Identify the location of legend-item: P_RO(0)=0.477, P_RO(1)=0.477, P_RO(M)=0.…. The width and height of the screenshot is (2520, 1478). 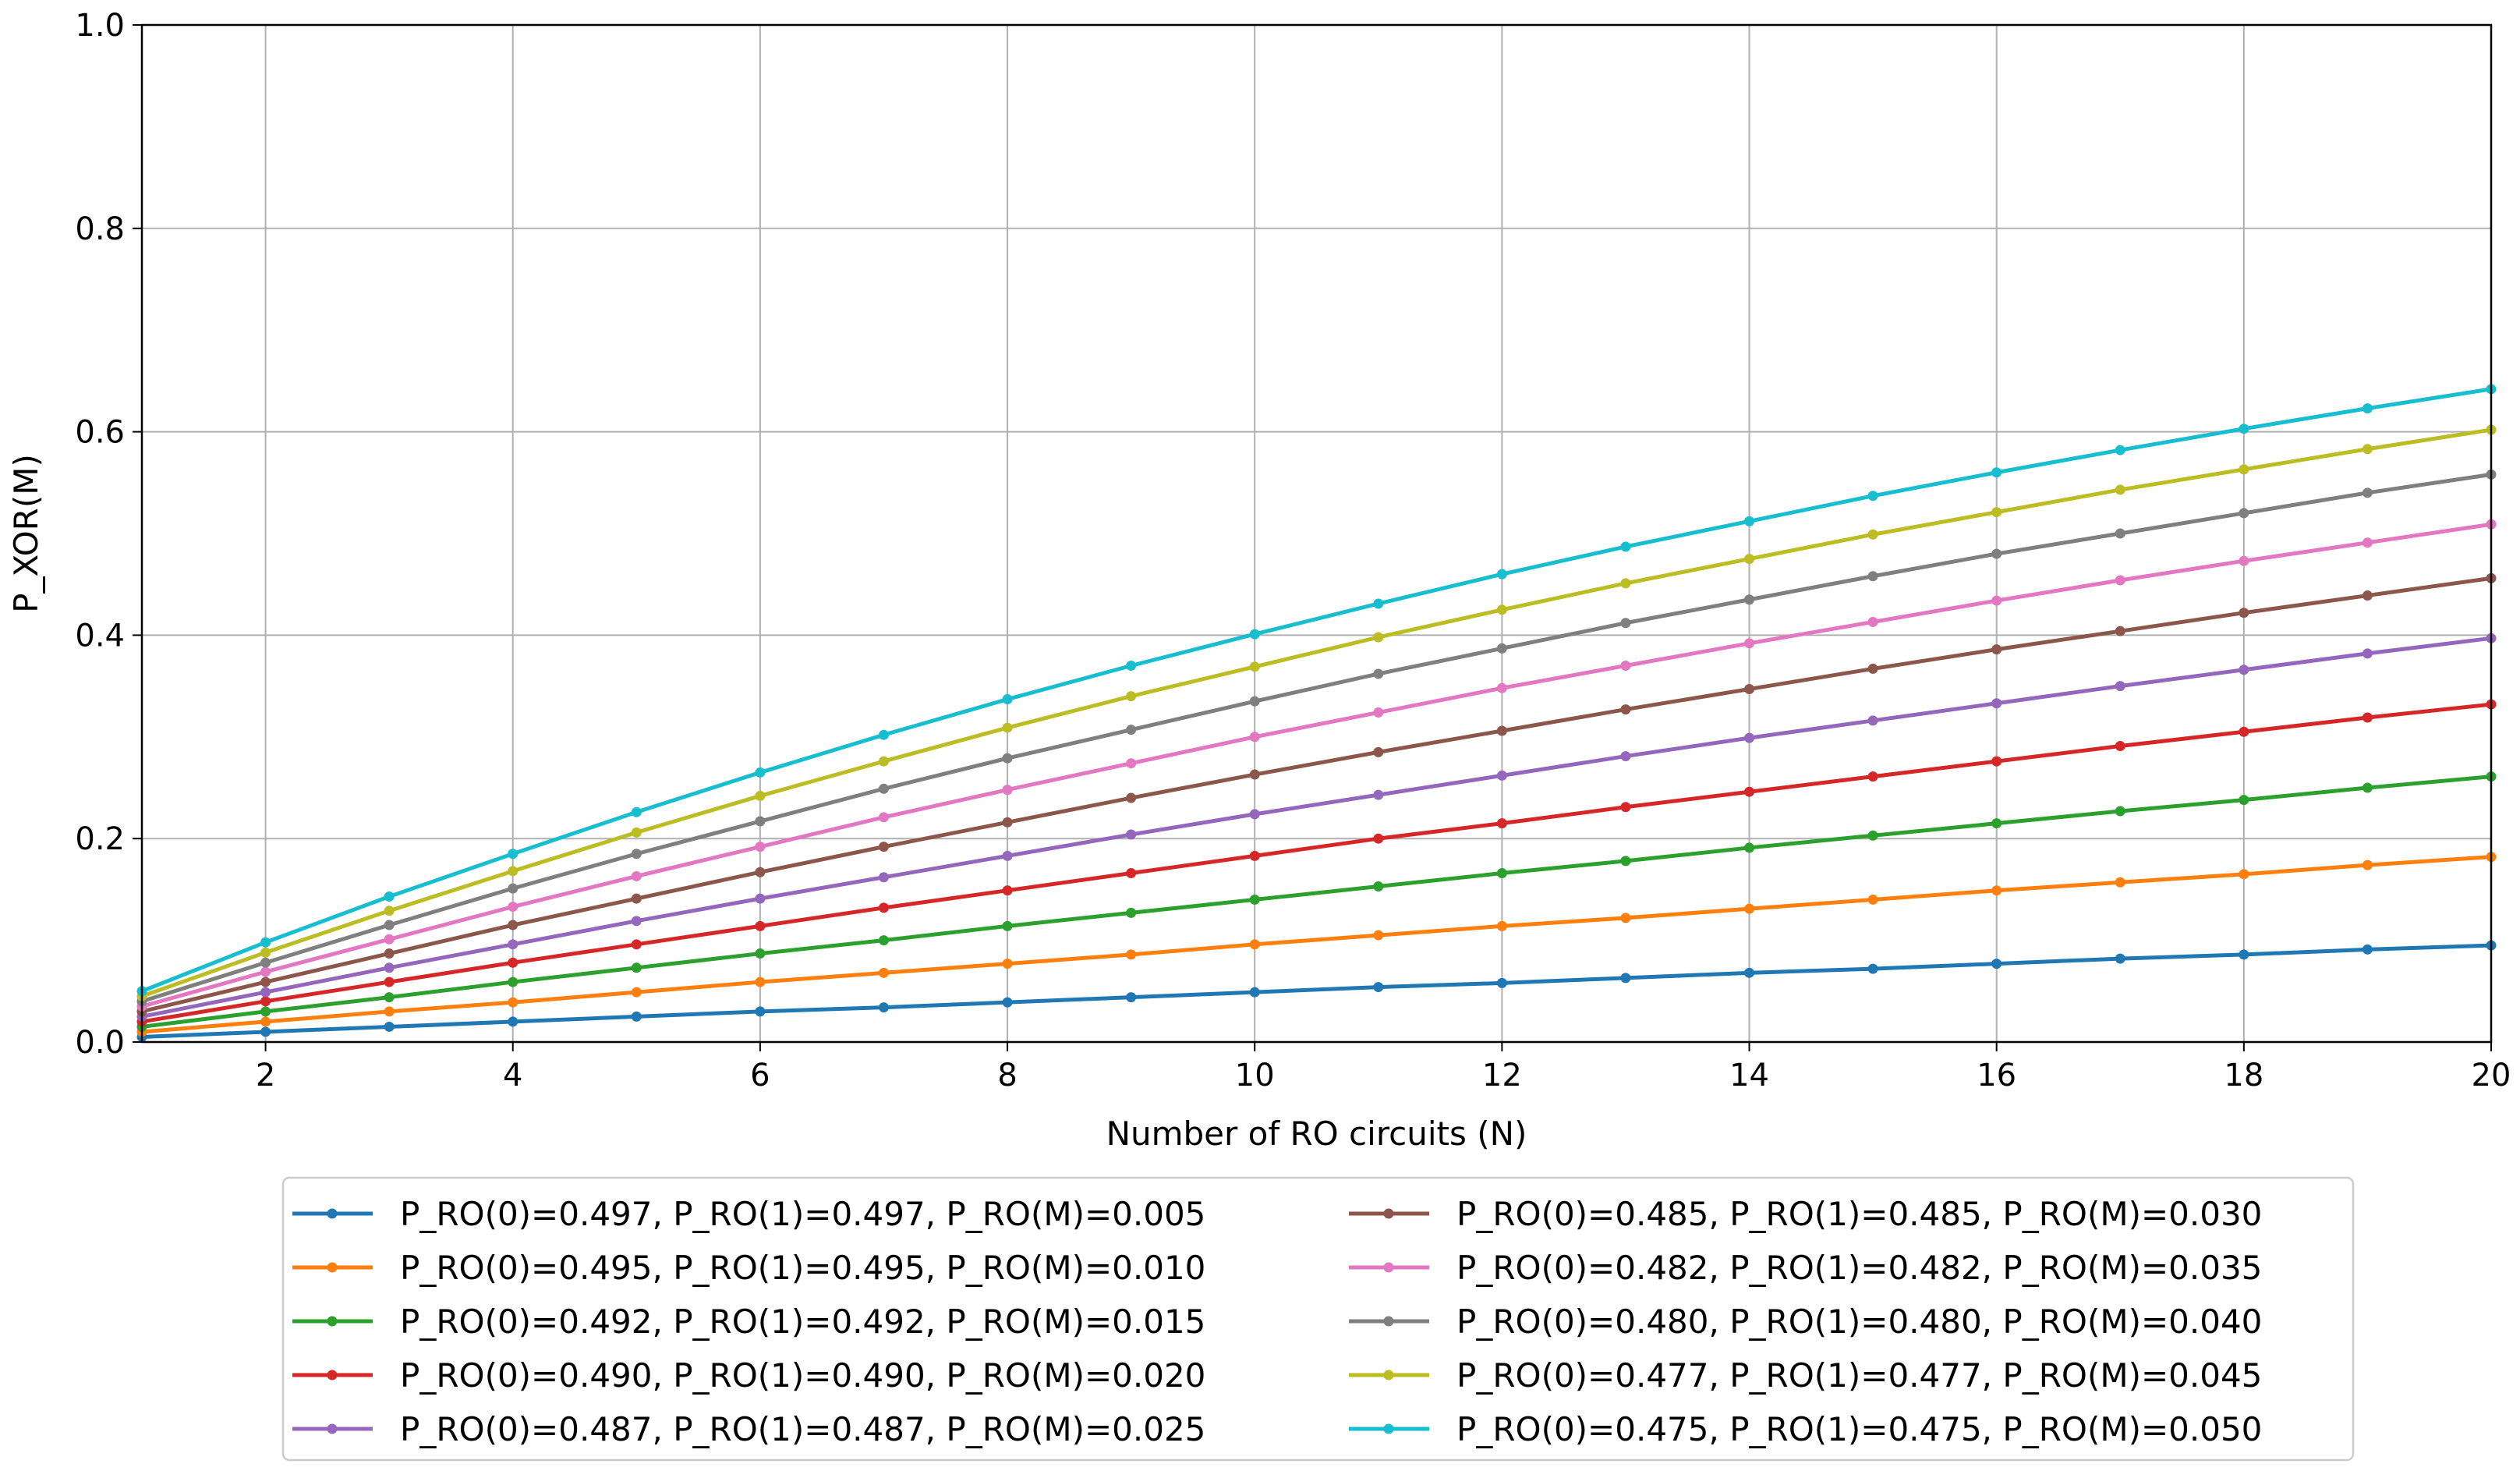
(1805, 1376).